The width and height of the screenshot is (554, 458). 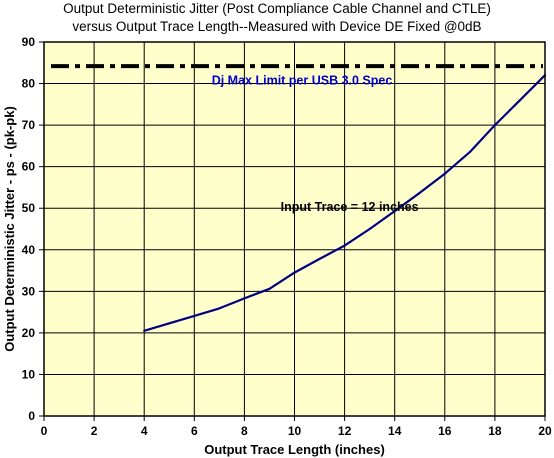 I want to click on x-axis-label: Output Trace Length (inches), so click(x=294, y=449).